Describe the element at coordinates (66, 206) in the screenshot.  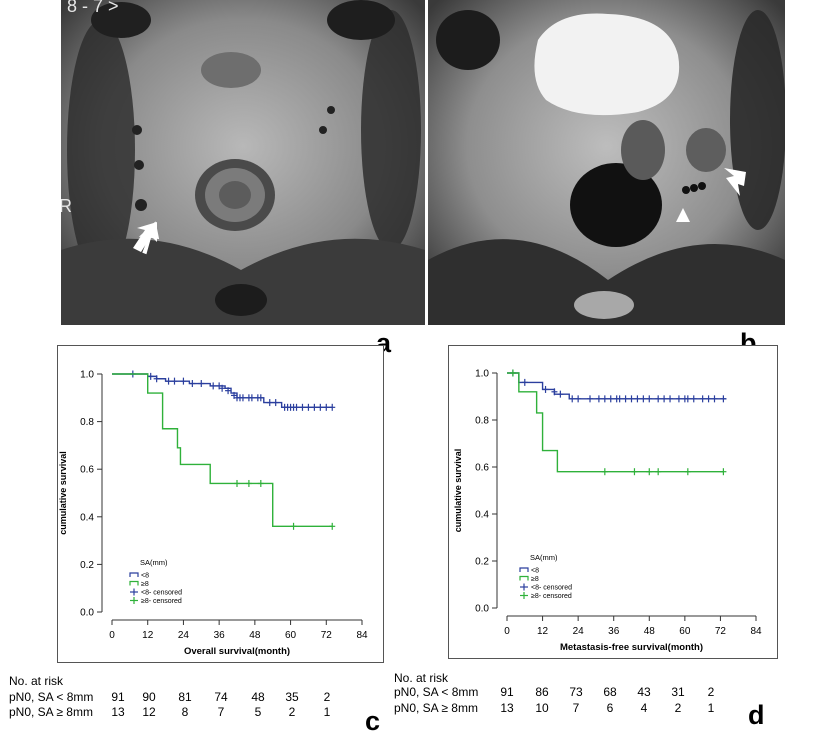
I see `mri-side-marker: R` at that location.